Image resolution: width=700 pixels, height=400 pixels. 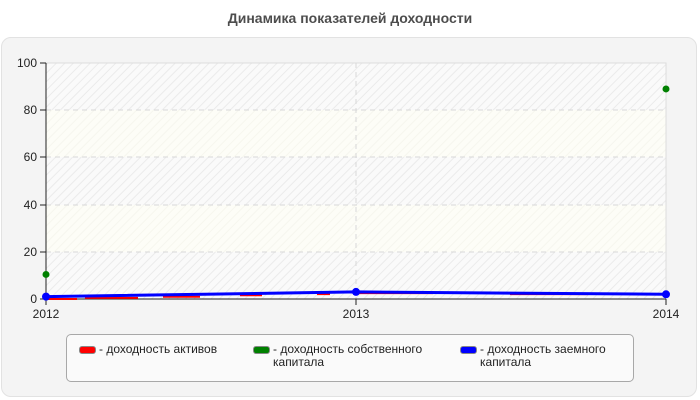 What do you see at coordinates (31, 157) in the screenshot?
I see `y-tick-60: 60` at bounding box center [31, 157].